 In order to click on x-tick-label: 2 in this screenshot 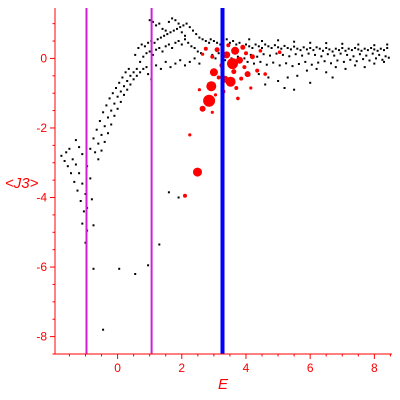, I will do `click(181, 368)`.